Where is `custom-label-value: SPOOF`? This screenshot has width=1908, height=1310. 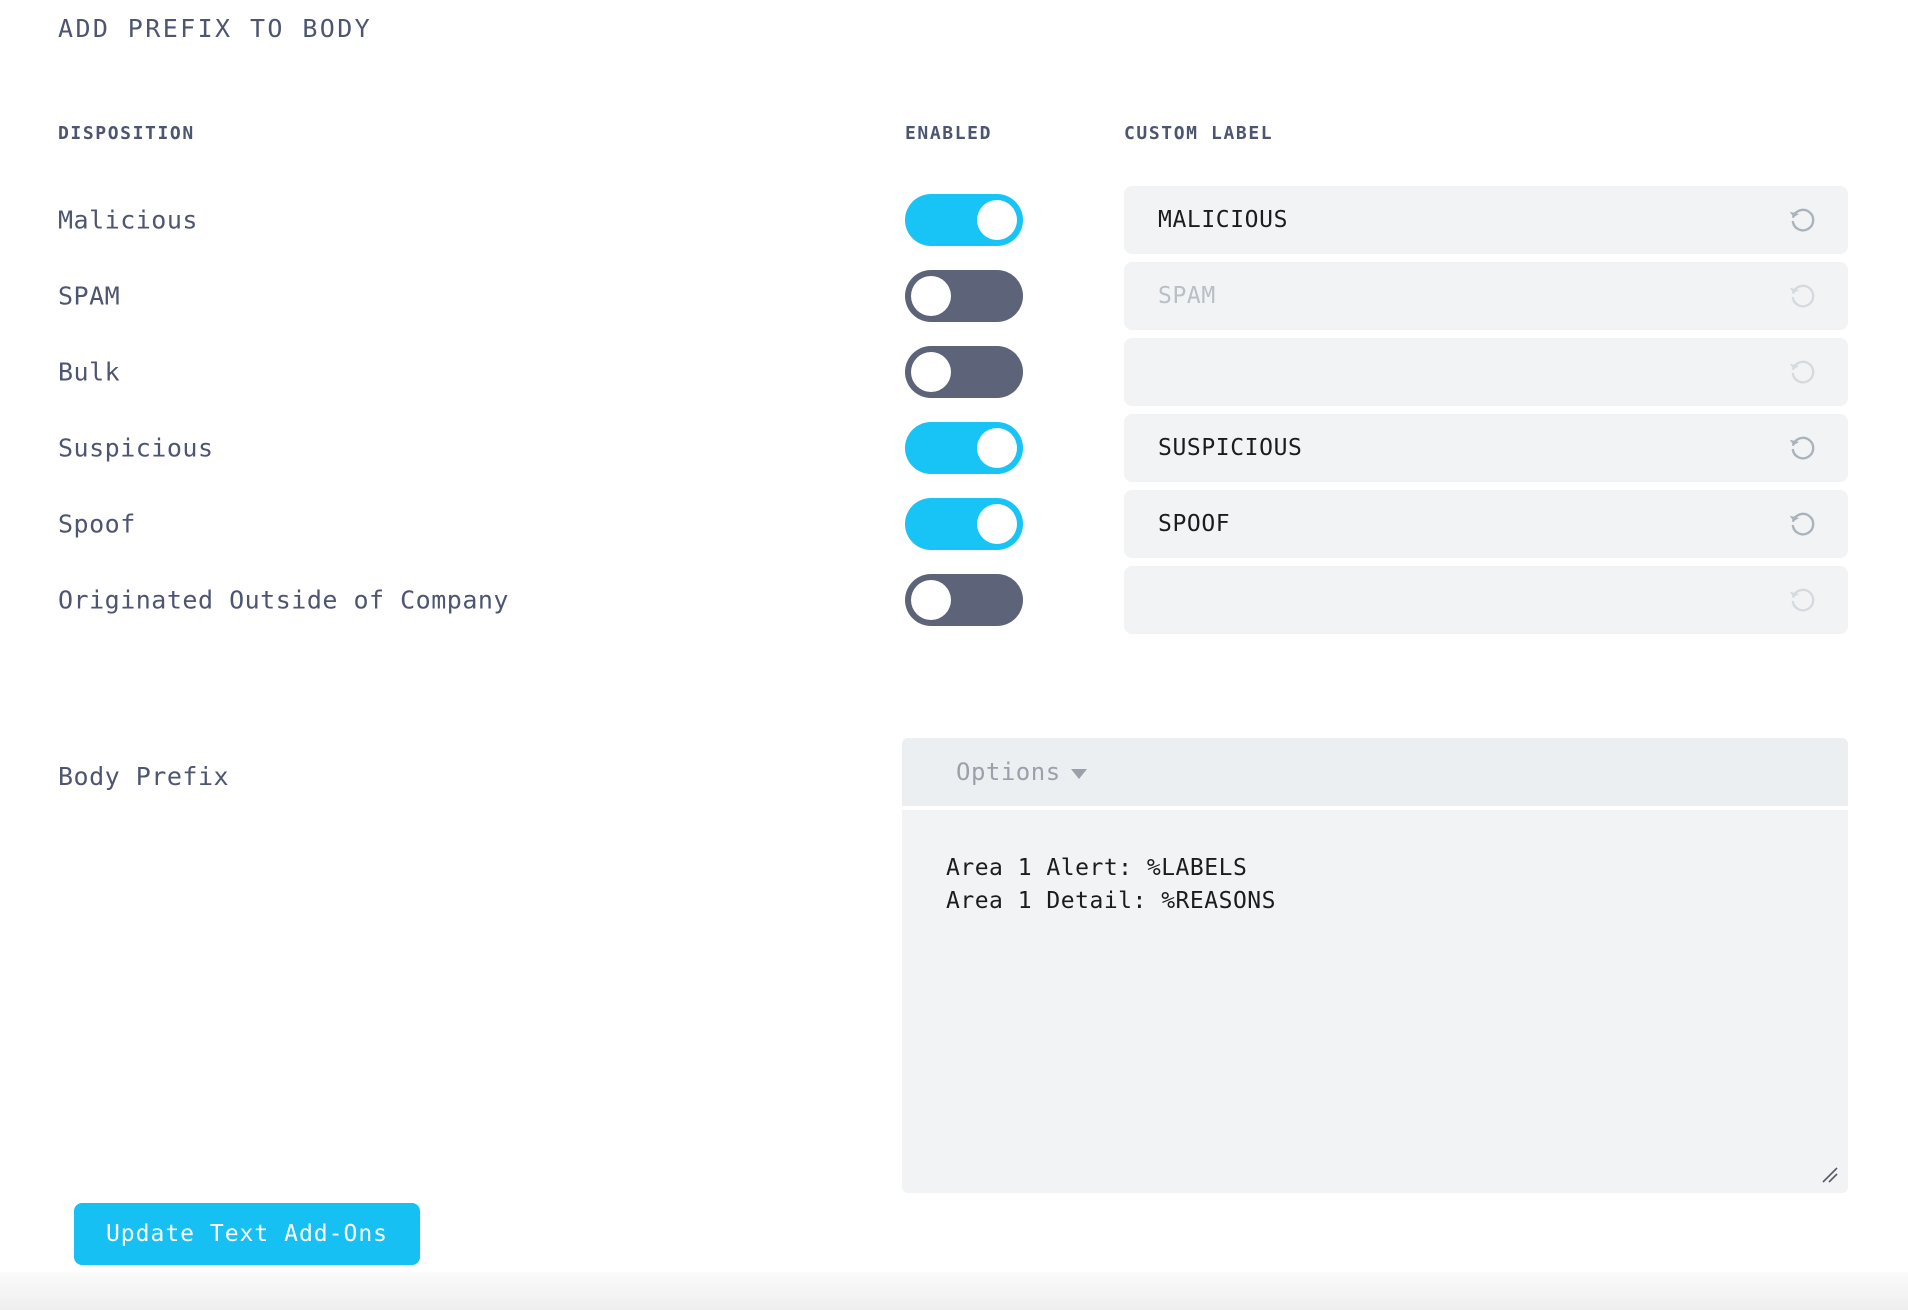 custom-label-value: SPOOF is located at coordinates (1194, 524).